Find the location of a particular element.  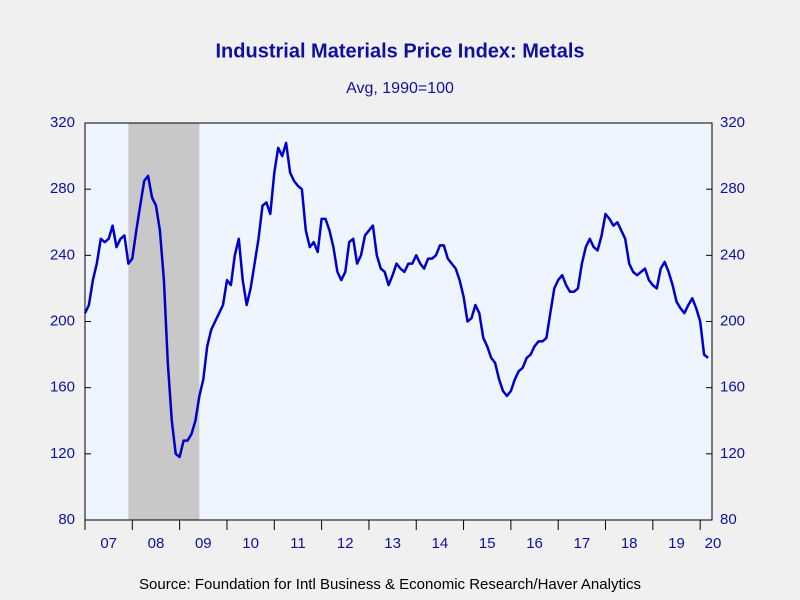

x-tick-label: 09 is located at coordinates (203, 543).